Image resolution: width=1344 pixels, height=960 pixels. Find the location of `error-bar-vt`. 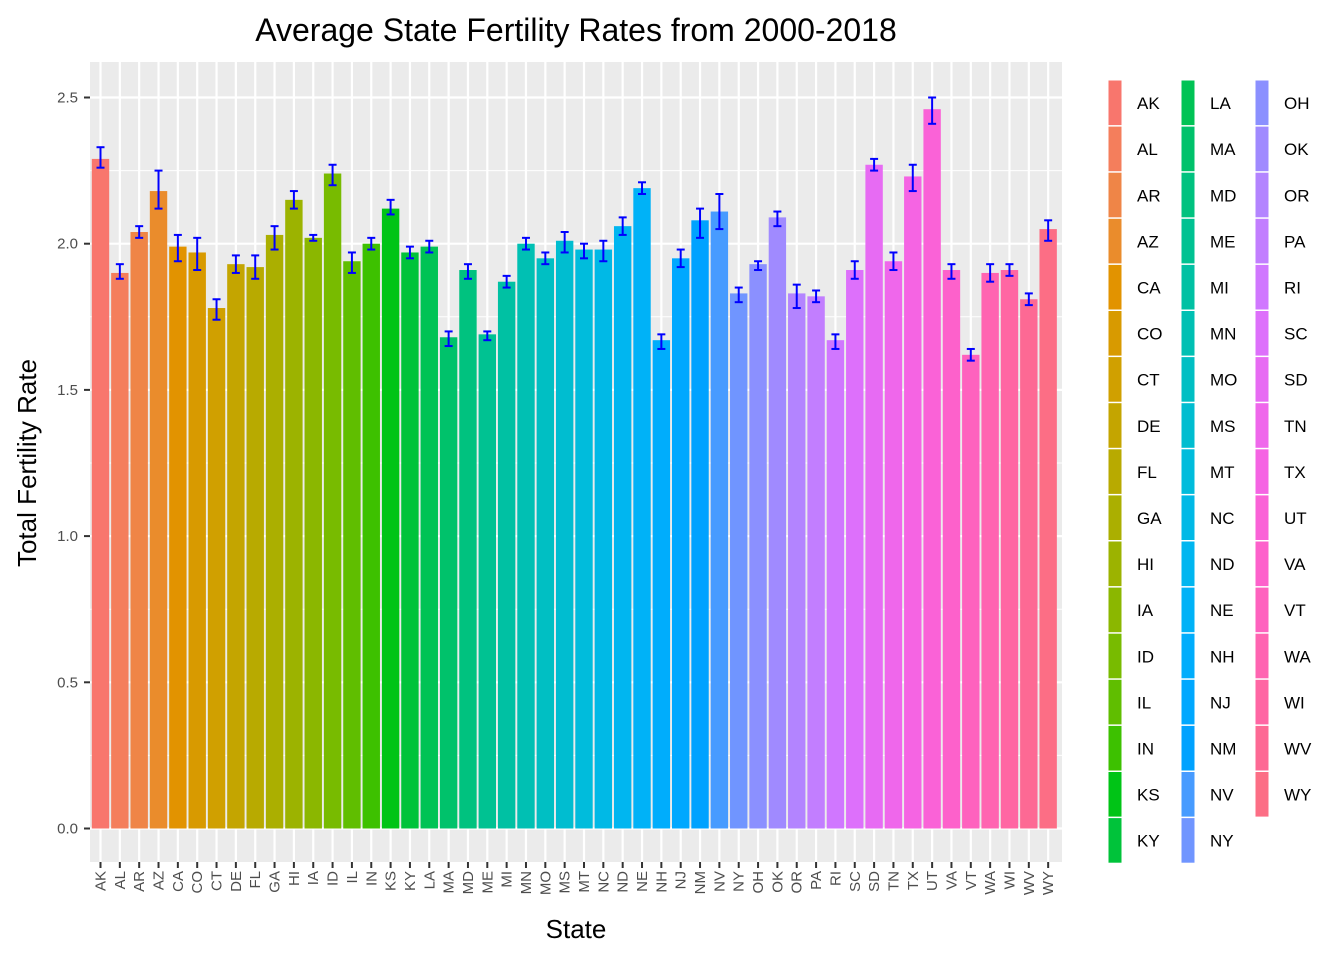

error-bar-vt is located at coordinates (970, 354).